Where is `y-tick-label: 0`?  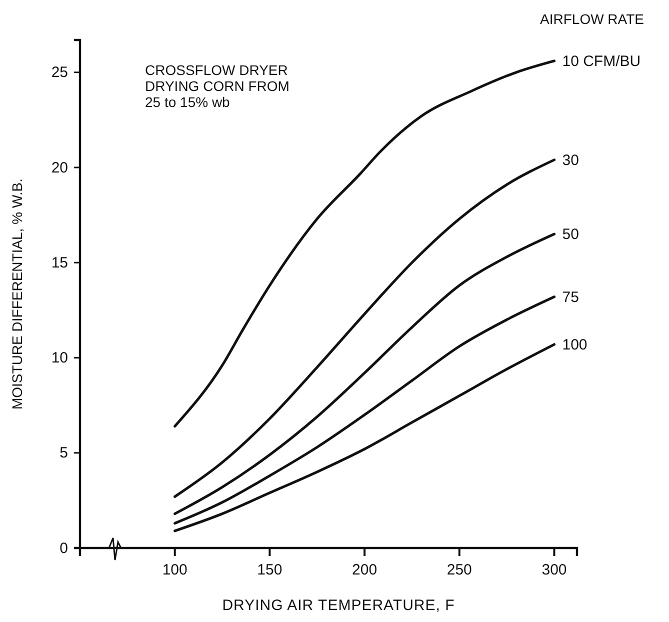 y-tick-label: 0 is located at coordinates (64, 548).